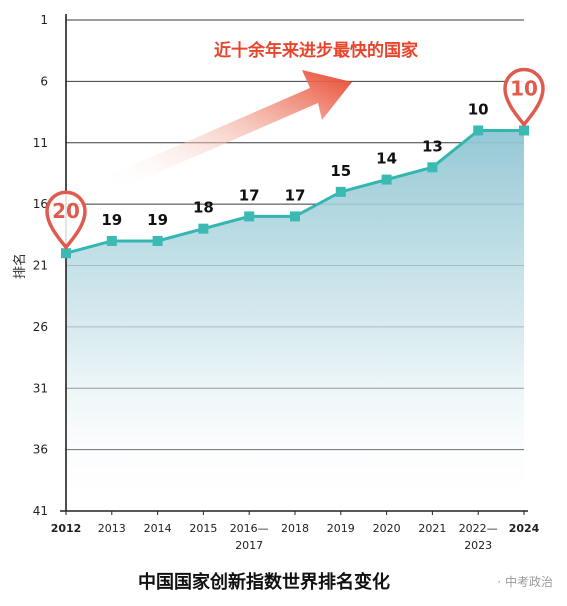  What do you see at coordinates (386, 159) in the screenshot?
I see `data-label-2020: 14` at bounding box center [386, 159].